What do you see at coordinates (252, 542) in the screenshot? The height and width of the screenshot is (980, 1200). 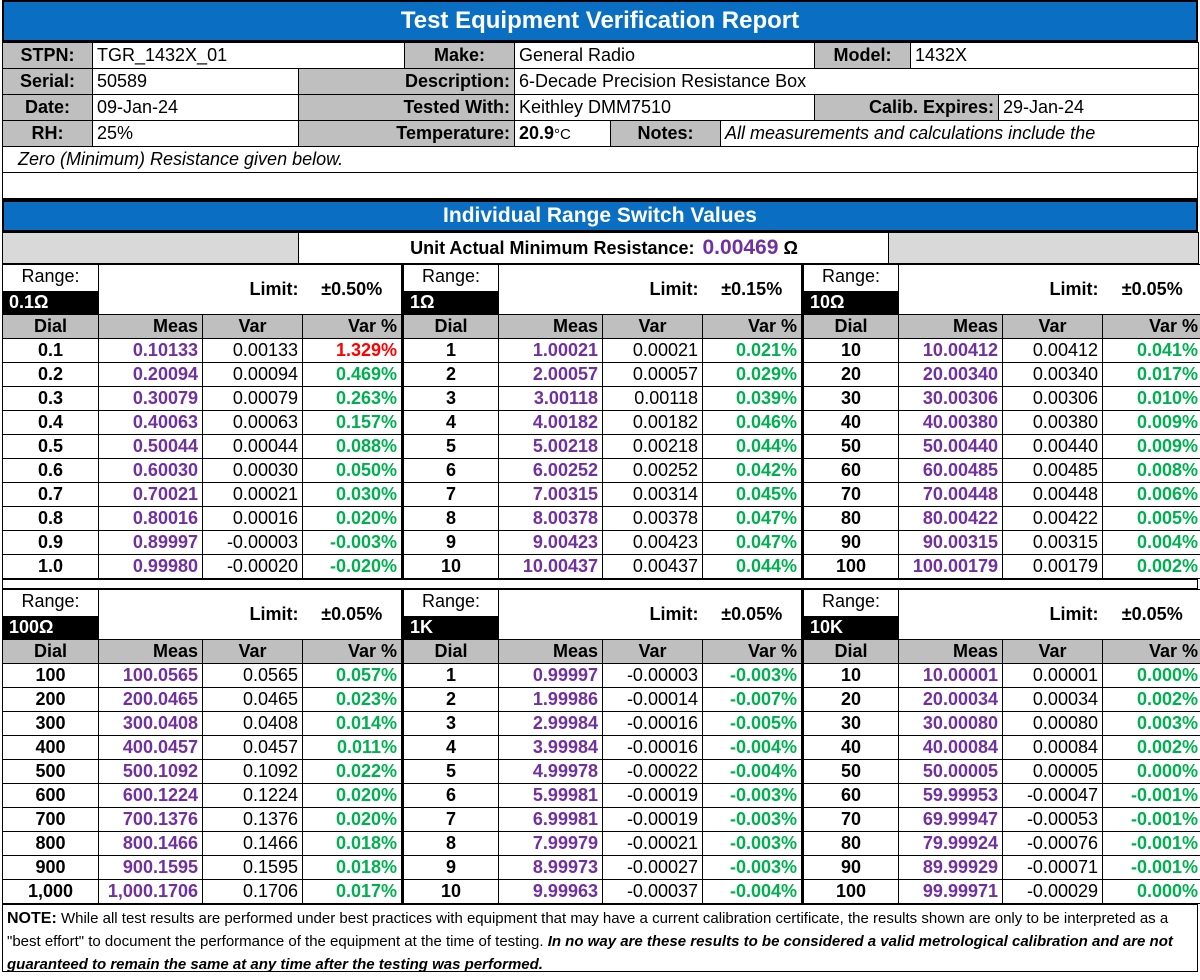 I see `var-cell: -0.00003` at bounding box center [252, 542].